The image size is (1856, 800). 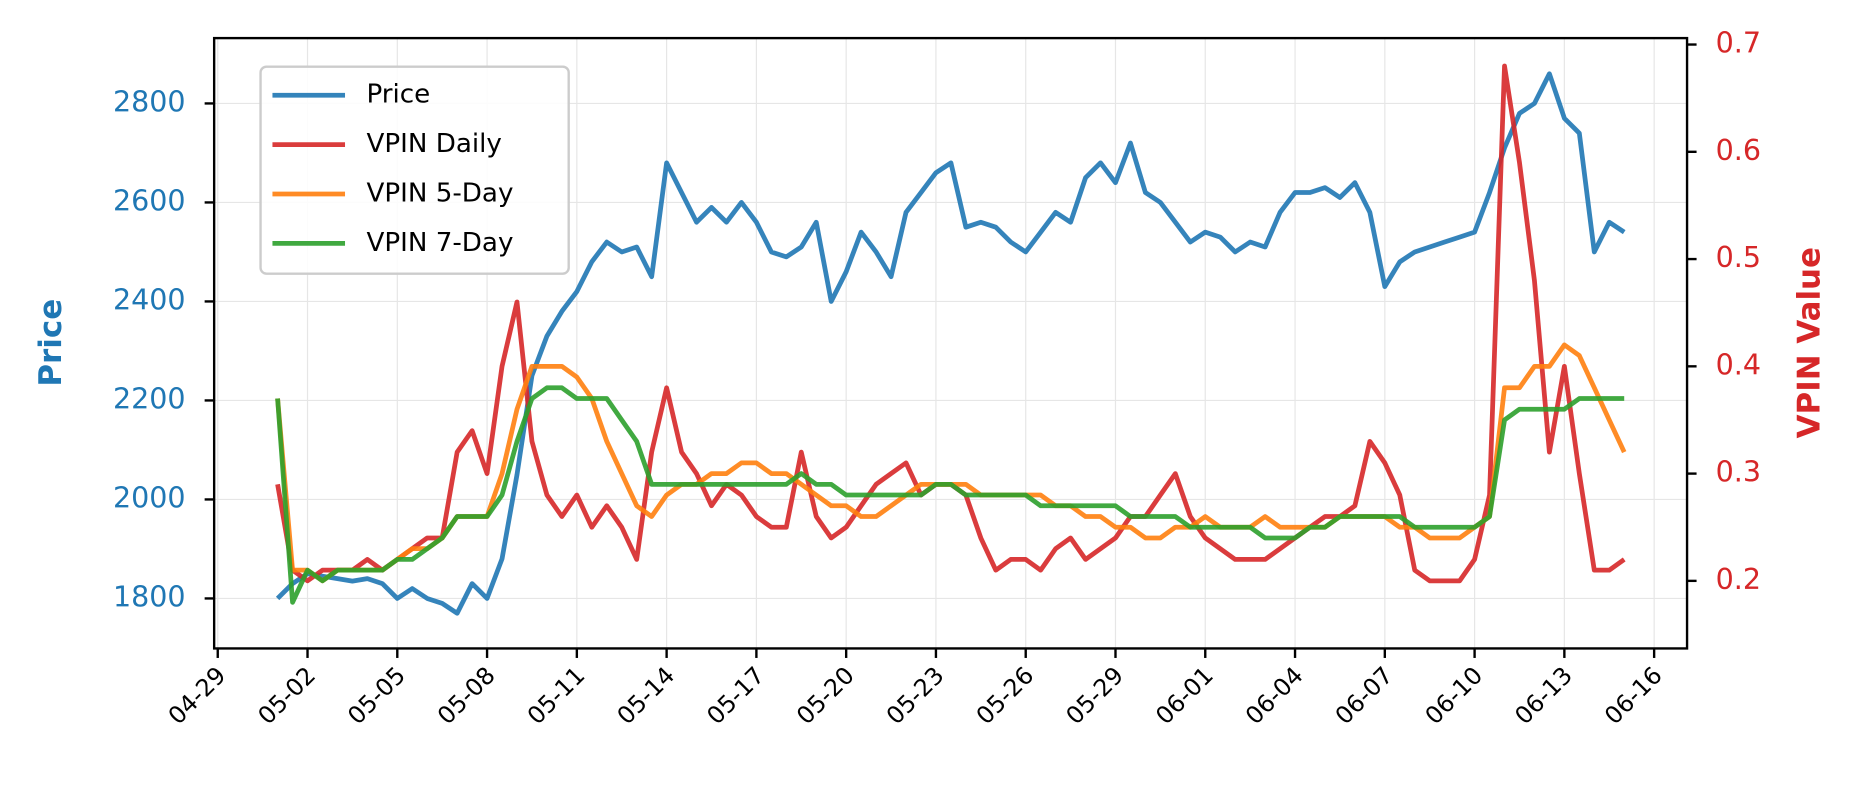 What do you see at coordinates (1738, 364) in the screenshot?
I see `y2-tick-label: 0.4` at bounding box center [1738, 364].